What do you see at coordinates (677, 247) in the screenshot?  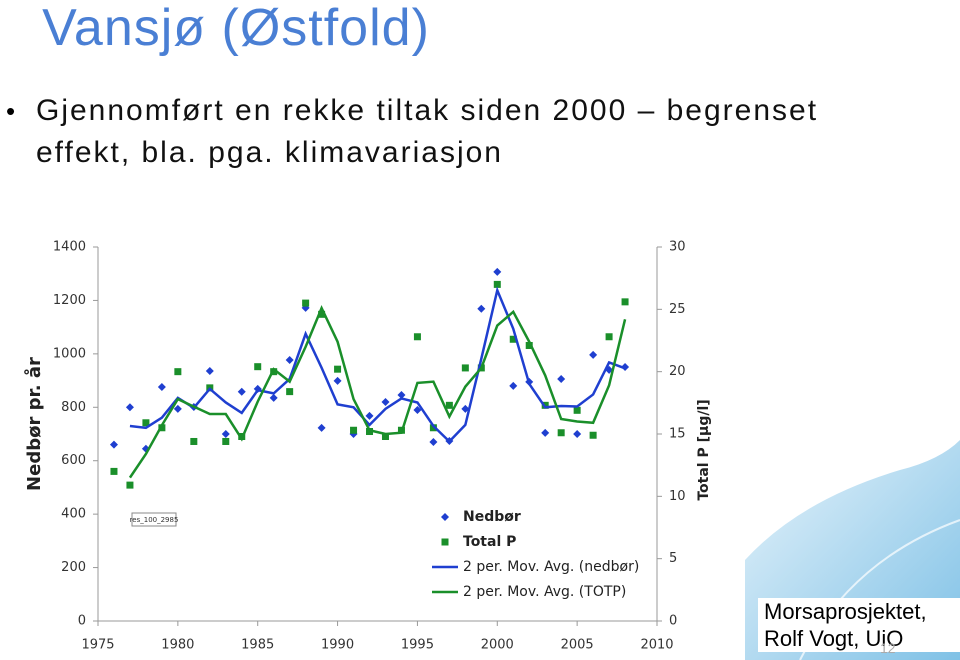 I see `y2-tick-label: 30` at bounding box center [677, 247].